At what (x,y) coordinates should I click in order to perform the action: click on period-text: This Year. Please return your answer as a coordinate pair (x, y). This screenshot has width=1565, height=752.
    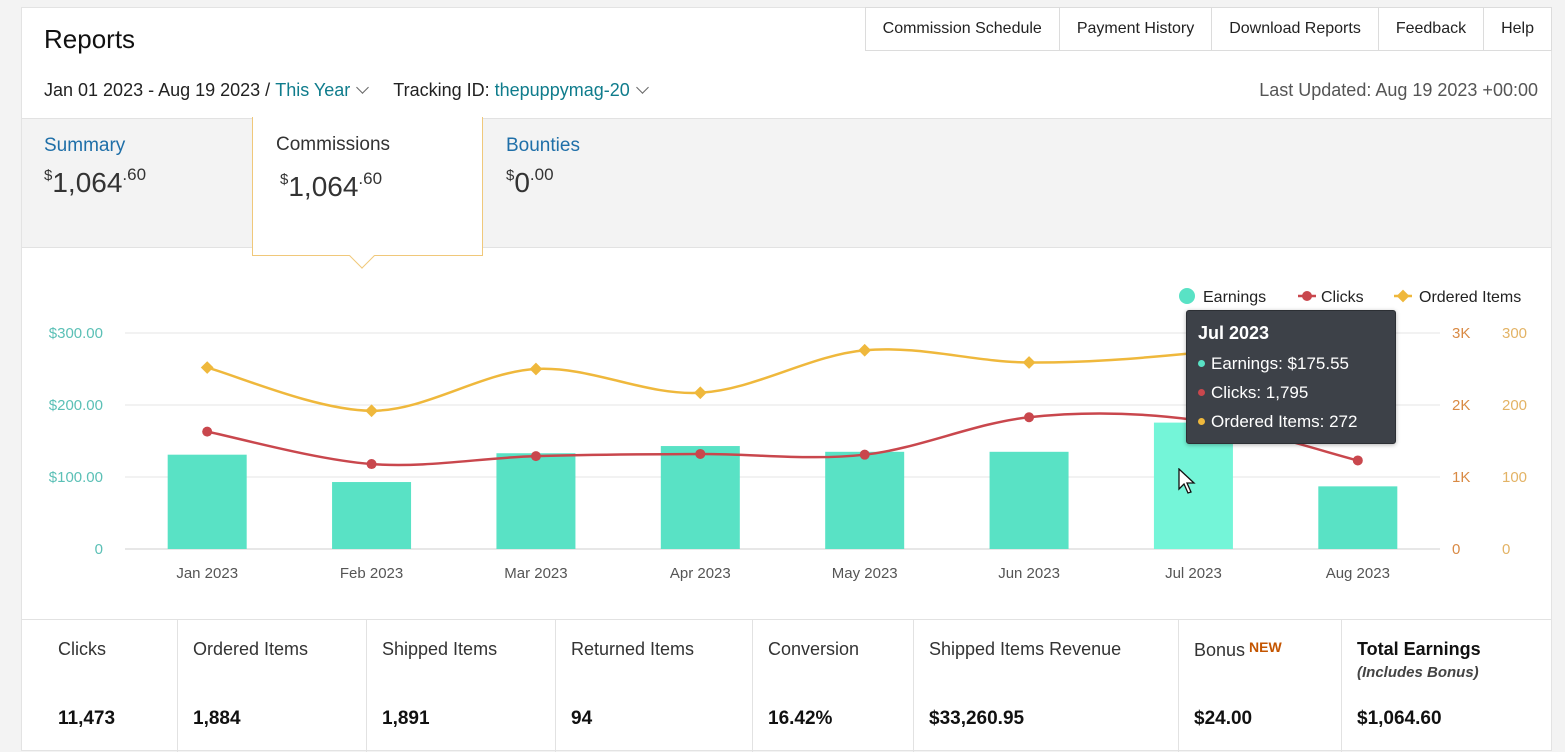
    Looking at the image, I should click on (313, 90).